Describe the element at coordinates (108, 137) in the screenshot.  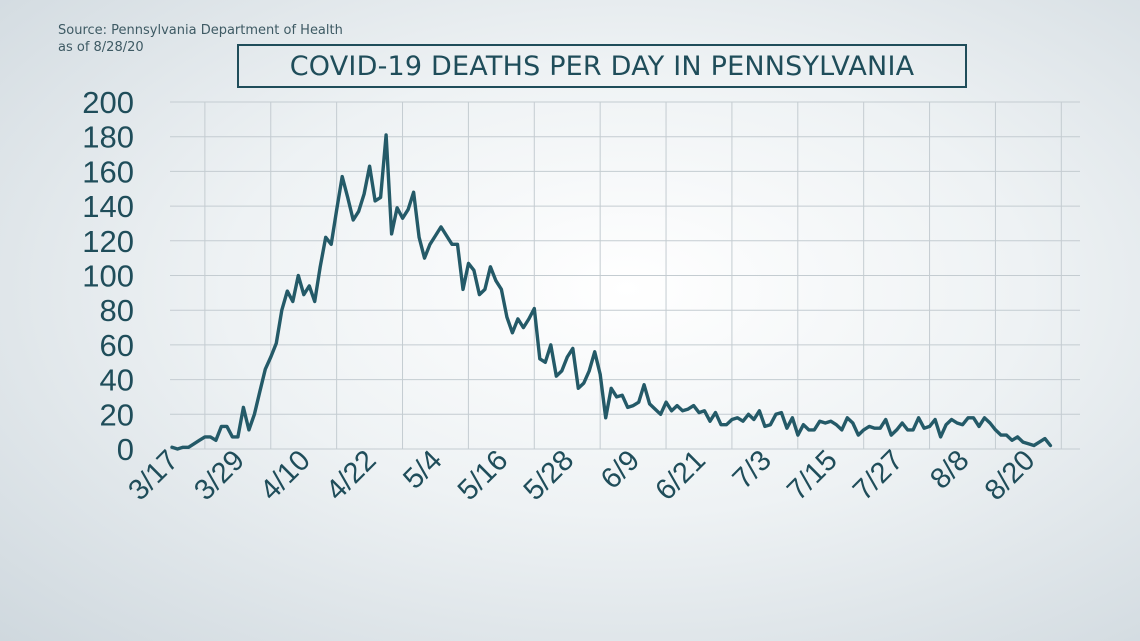
I see `y-tick-label: 180` at that location.